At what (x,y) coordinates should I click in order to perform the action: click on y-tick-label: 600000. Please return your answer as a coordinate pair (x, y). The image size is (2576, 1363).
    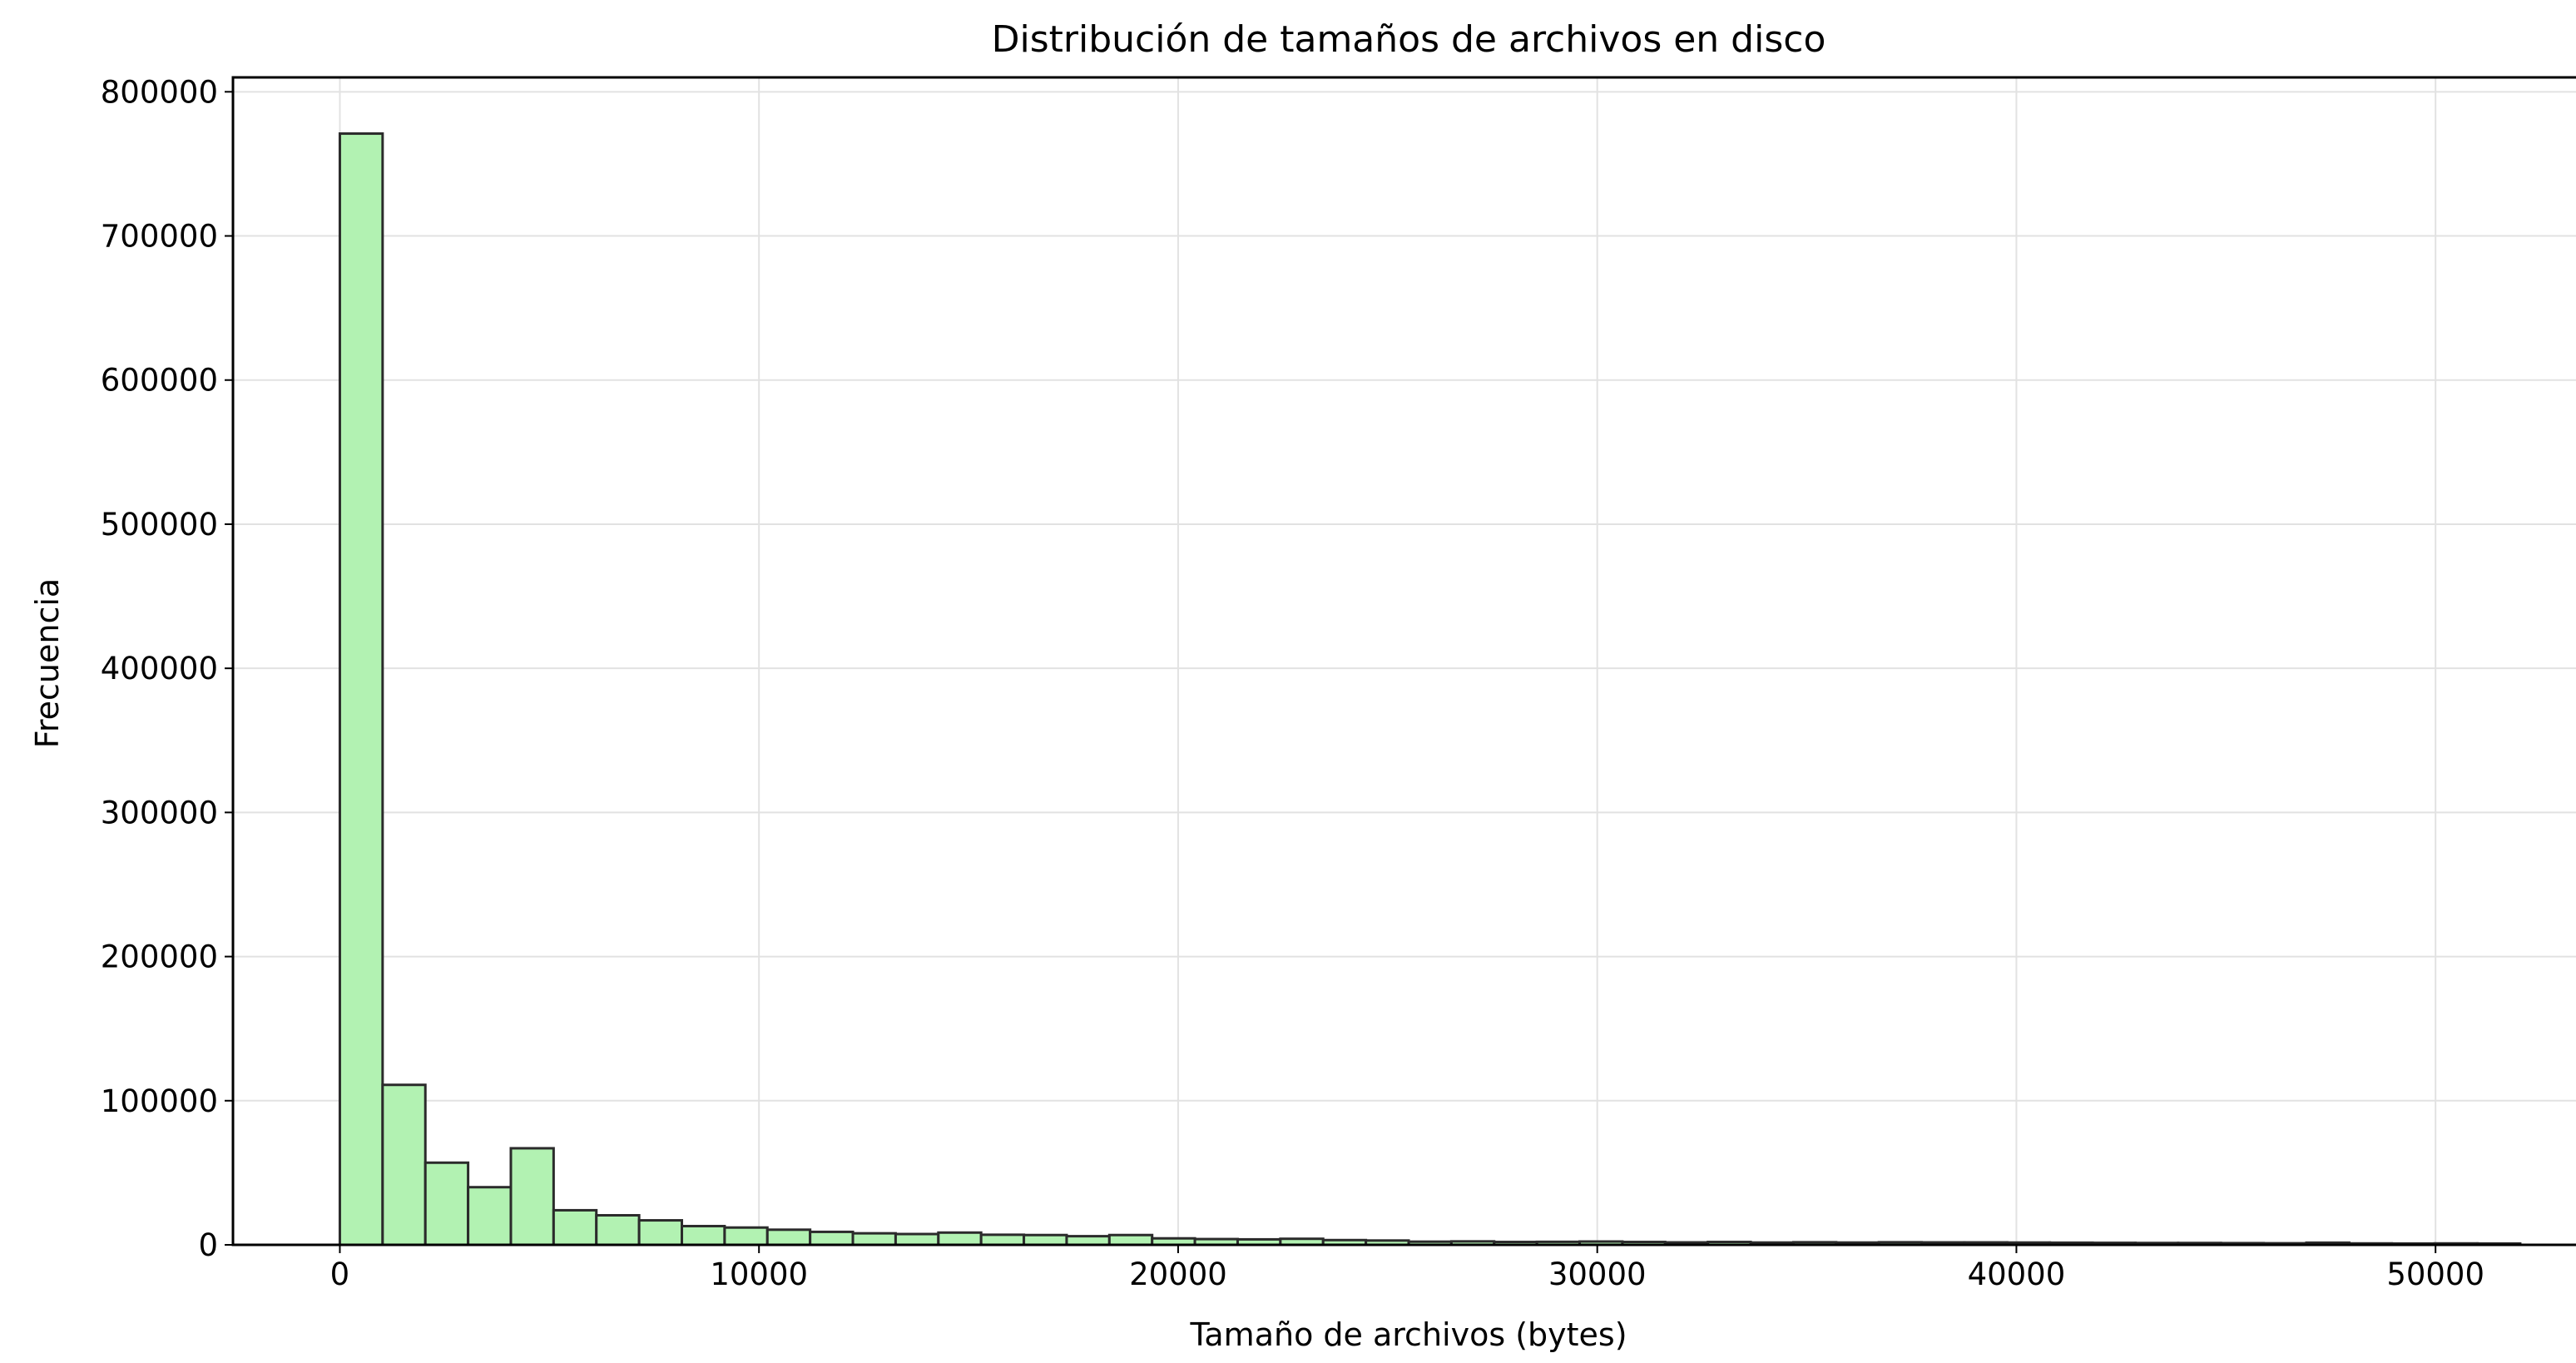
    Looking at the image, I should click on (159, 381).